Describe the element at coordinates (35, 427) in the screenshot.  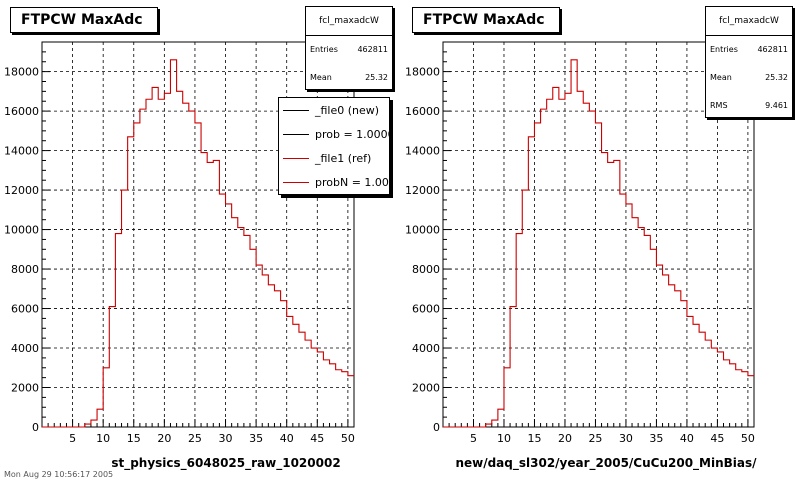
I see `left-y-tick-label-0: 0` at that location.